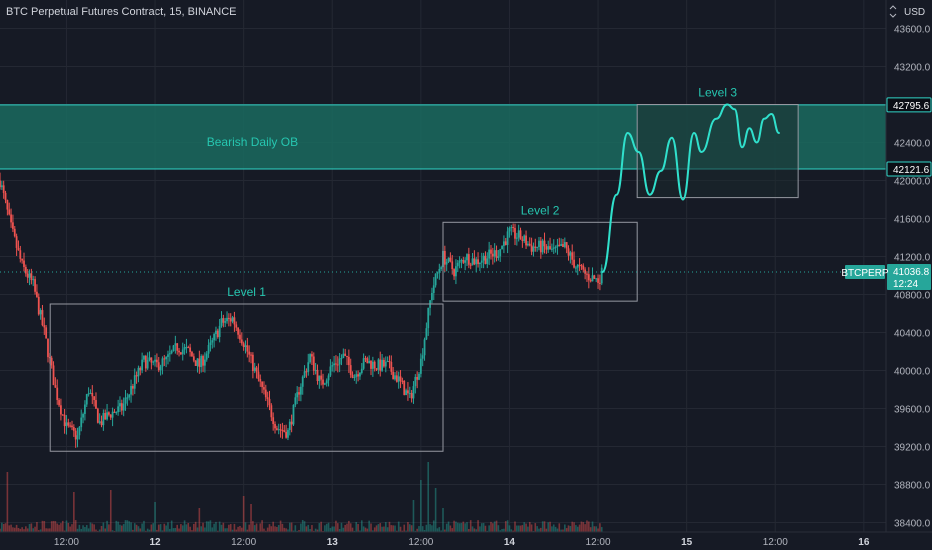  I want to click on time-axis: 12:00 12 12:00 13 12:00 14 12:00 15 12:00 16, so click(462, 542).